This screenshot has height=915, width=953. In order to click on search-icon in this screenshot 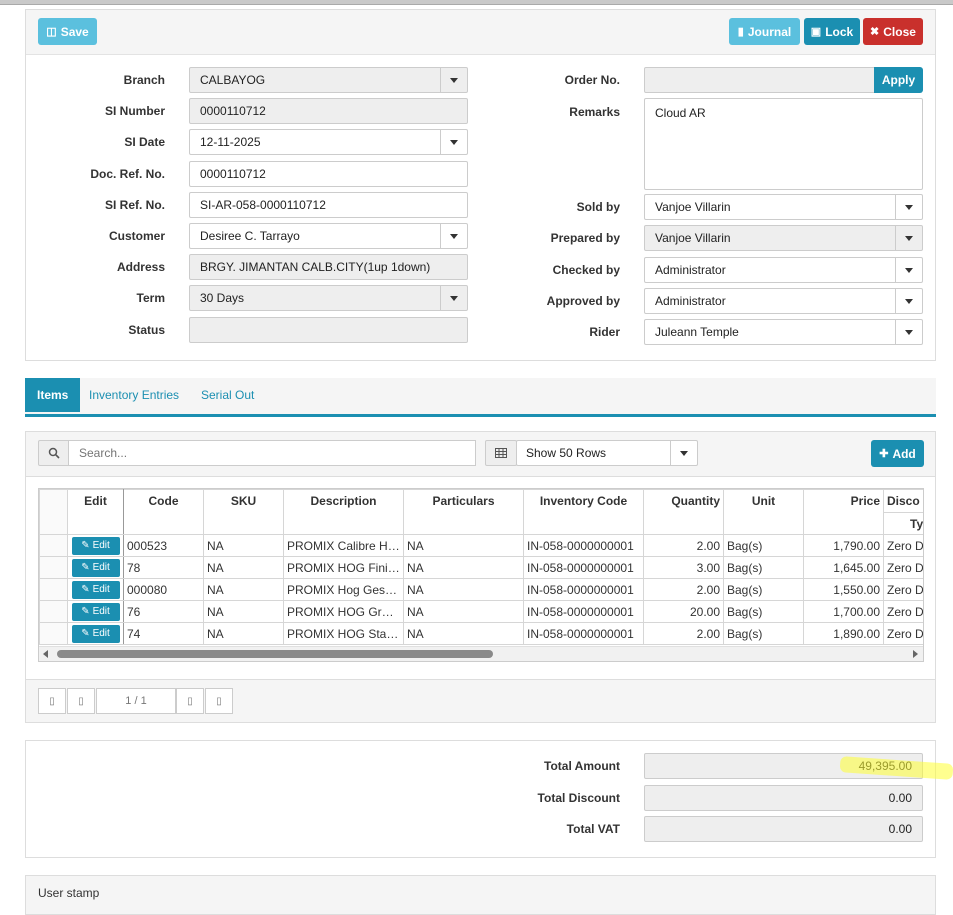, I will do `click(54, 453)`.